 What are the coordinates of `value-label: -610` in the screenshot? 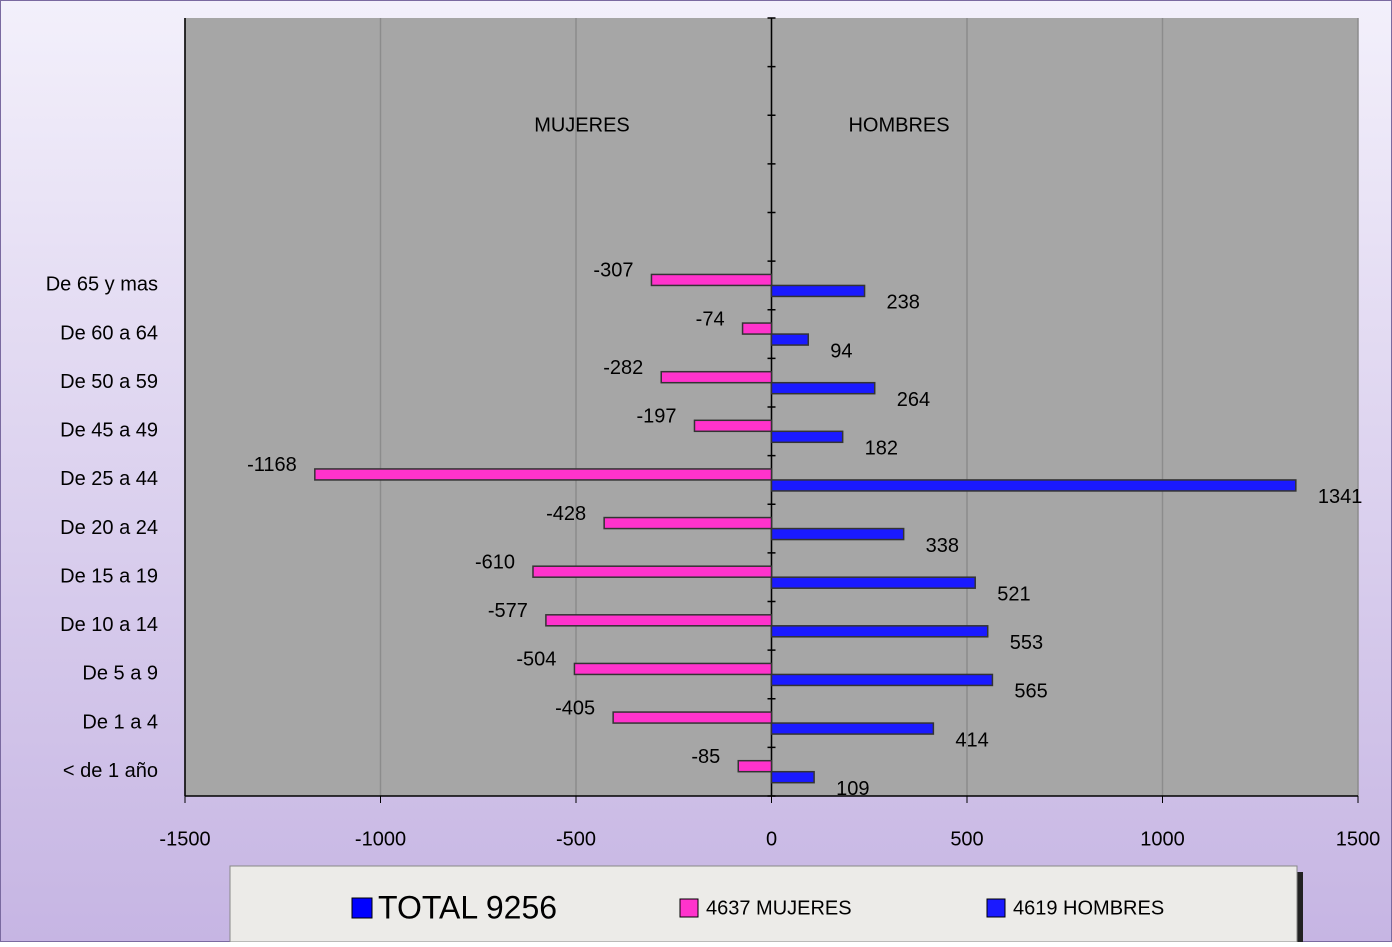 It's located at (495, 562).